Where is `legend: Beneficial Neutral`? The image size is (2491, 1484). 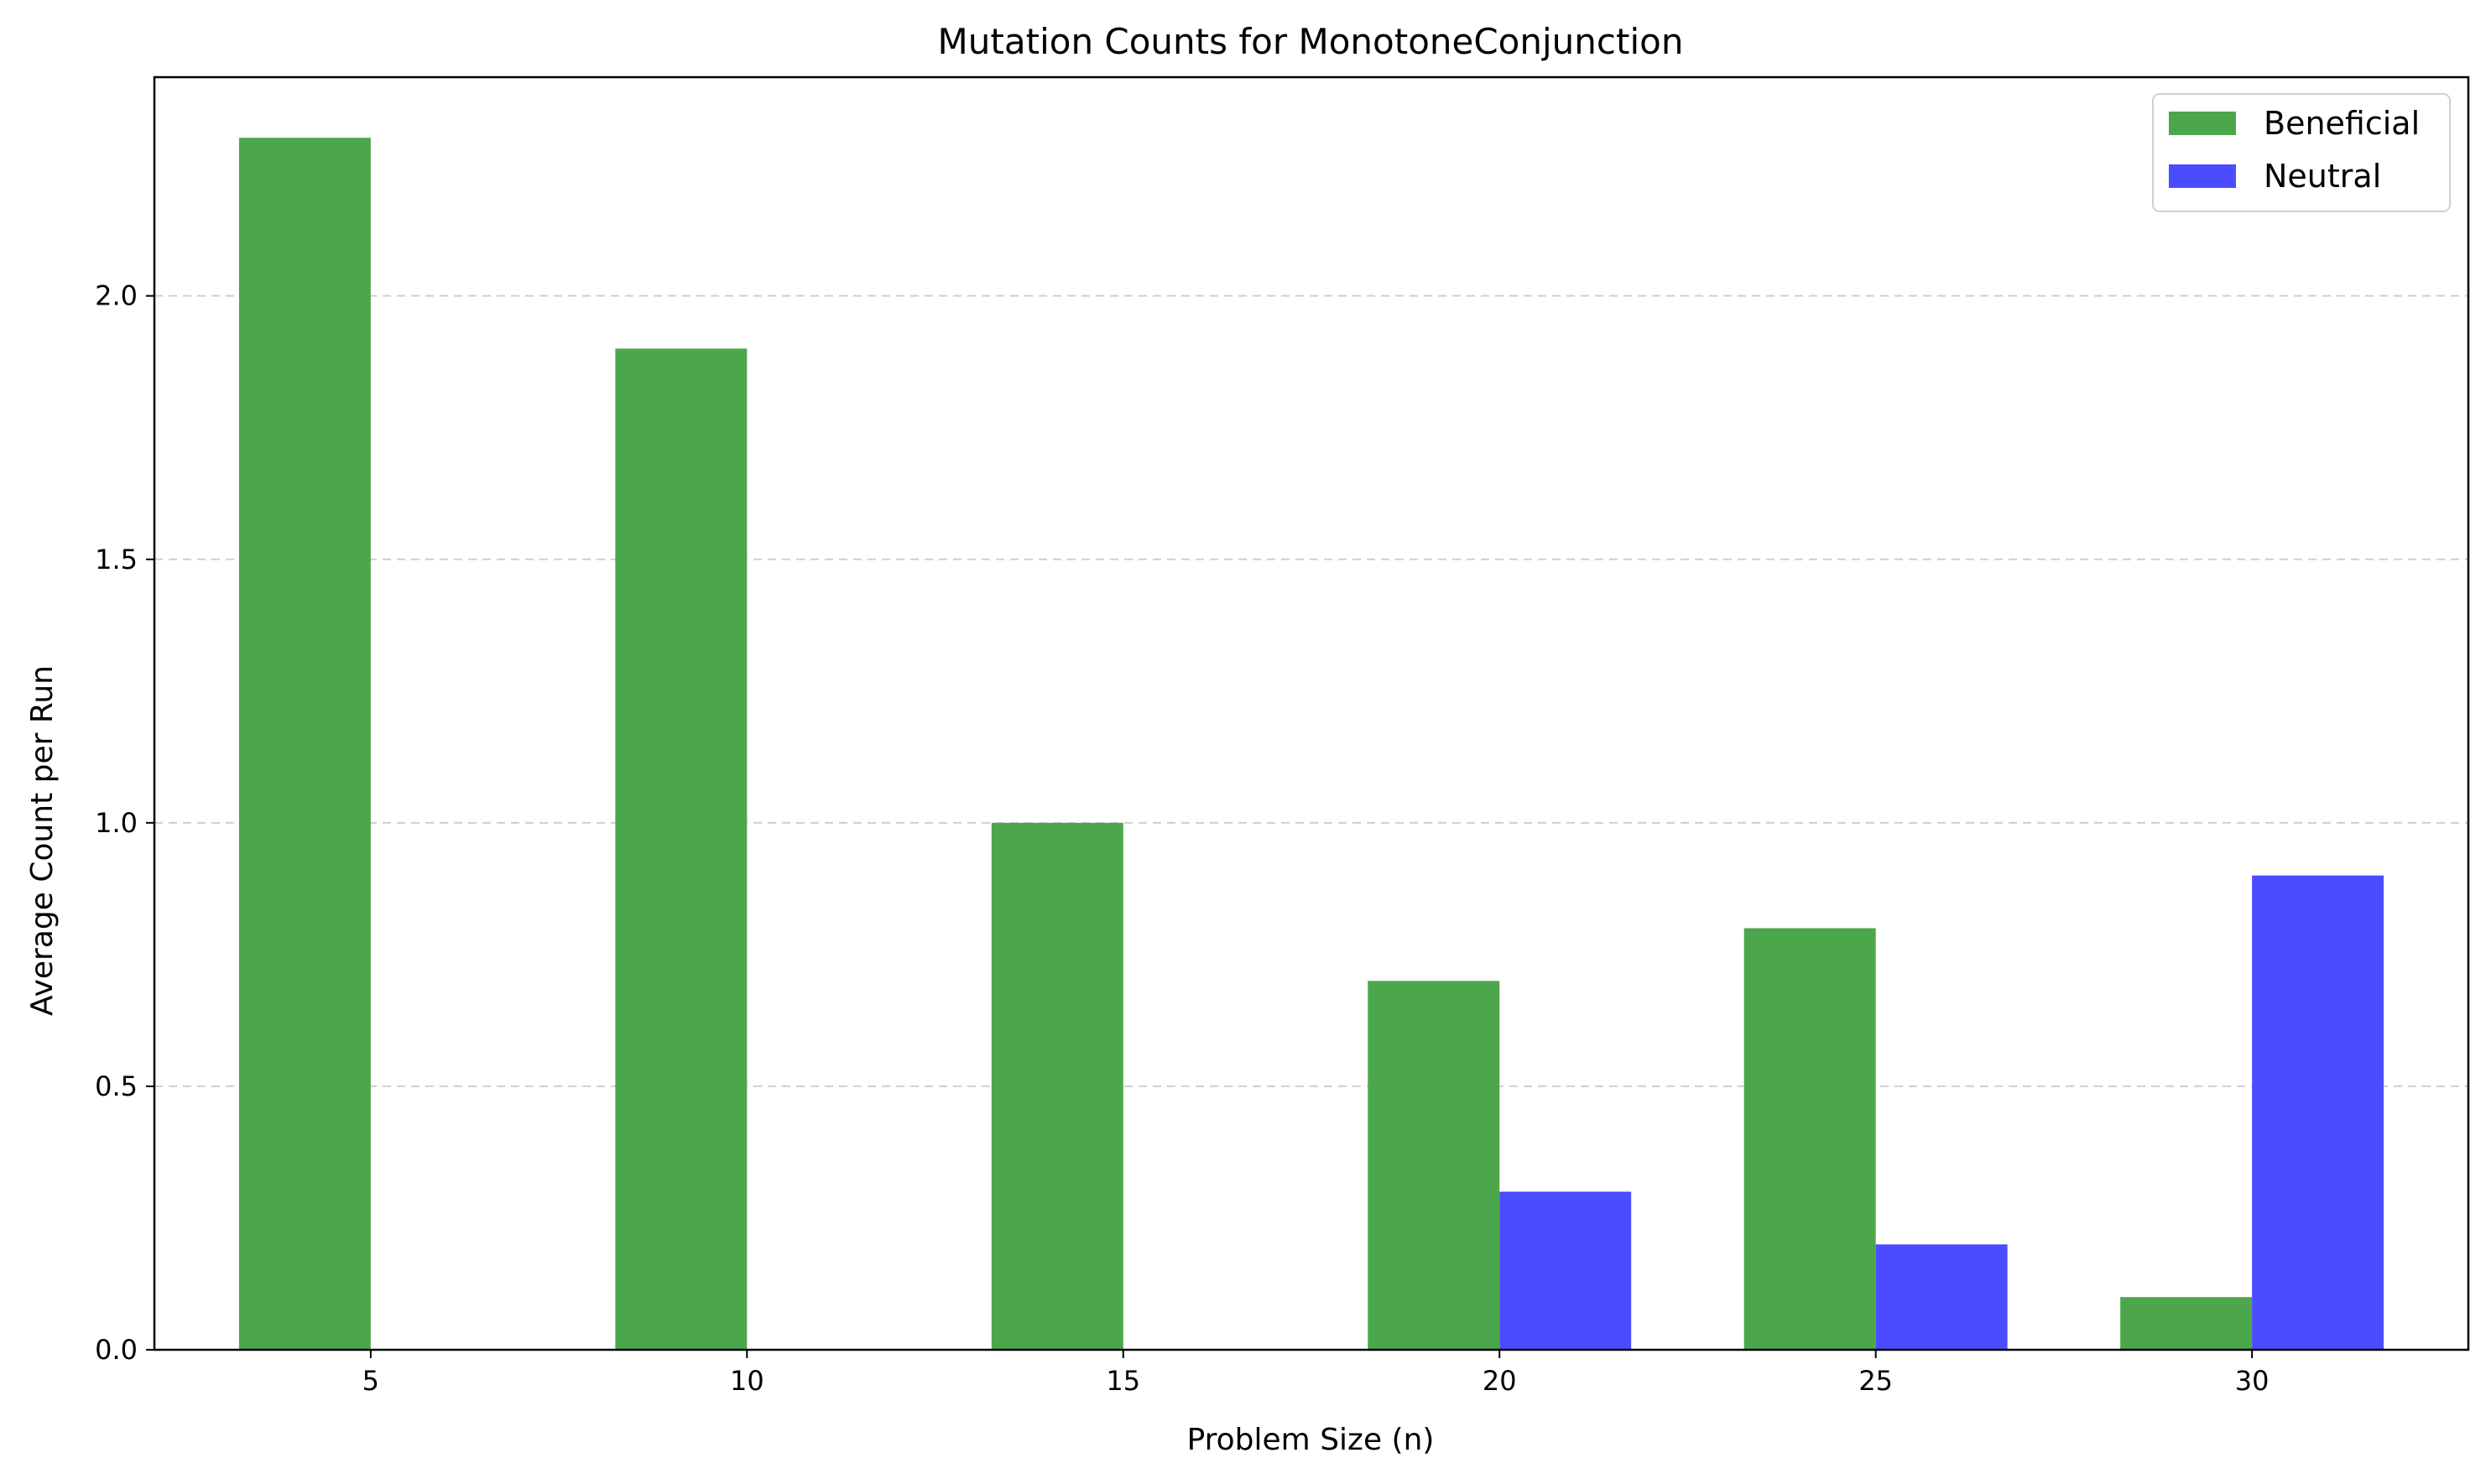
legend: Beneficial Neutral is located at coordinates (2301, 152).